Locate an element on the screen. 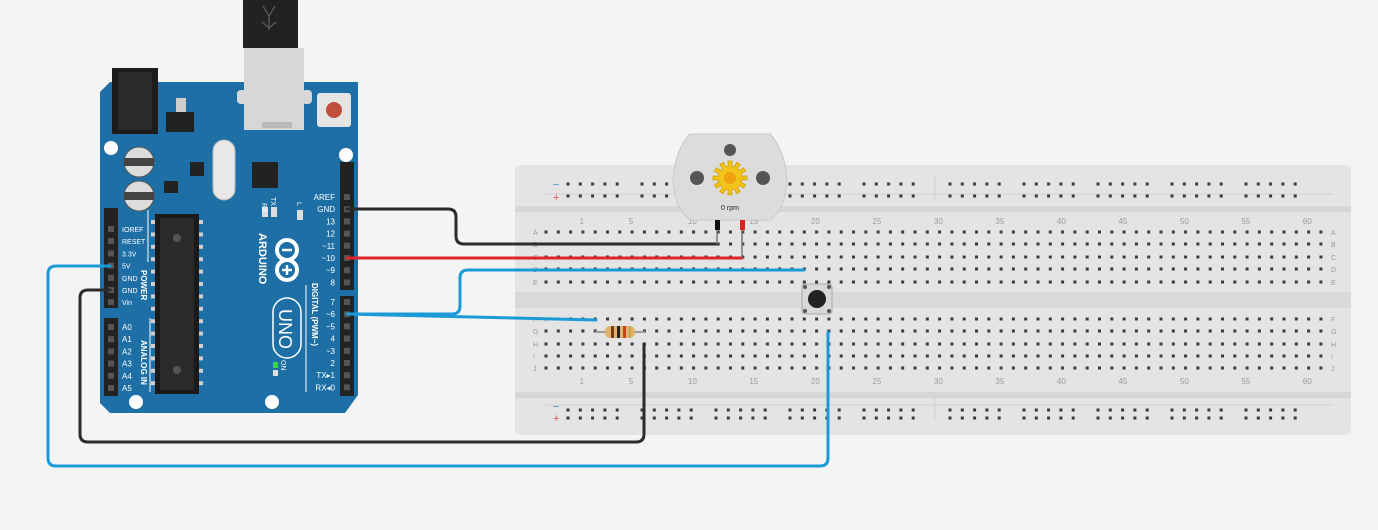  header-pin is located at coordinates (111, 375).